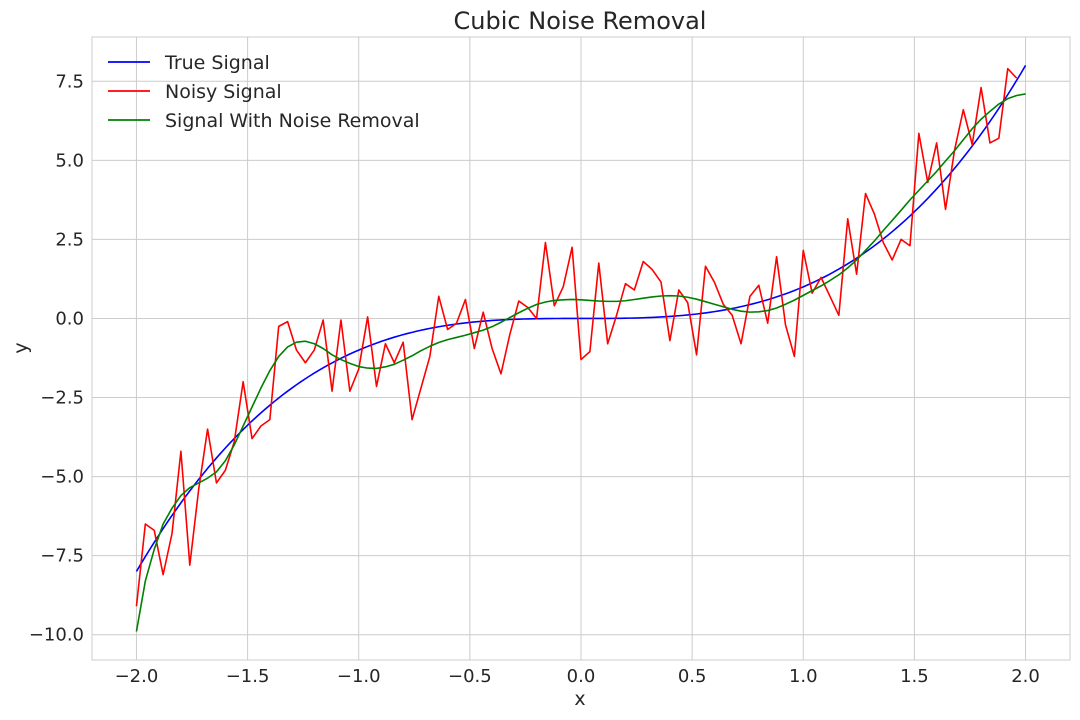 This screenshot has width=1080, height=720. I want to click on x-tick-label: −1.0, so click(359, 676).